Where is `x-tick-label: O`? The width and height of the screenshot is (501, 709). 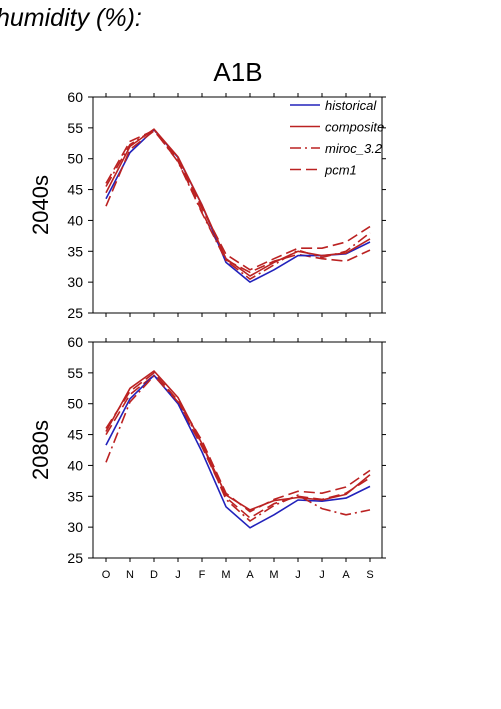 x-tick-label: O is located at coordinates (106, 575).